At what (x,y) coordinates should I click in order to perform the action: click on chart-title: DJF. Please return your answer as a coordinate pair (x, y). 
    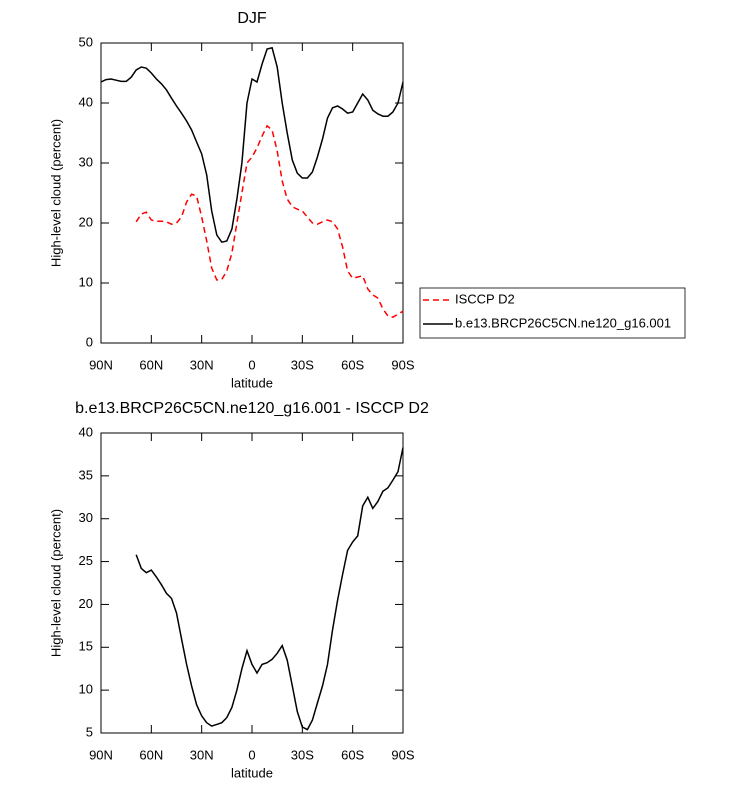
    Looking at the image, I should click on (252, 18).